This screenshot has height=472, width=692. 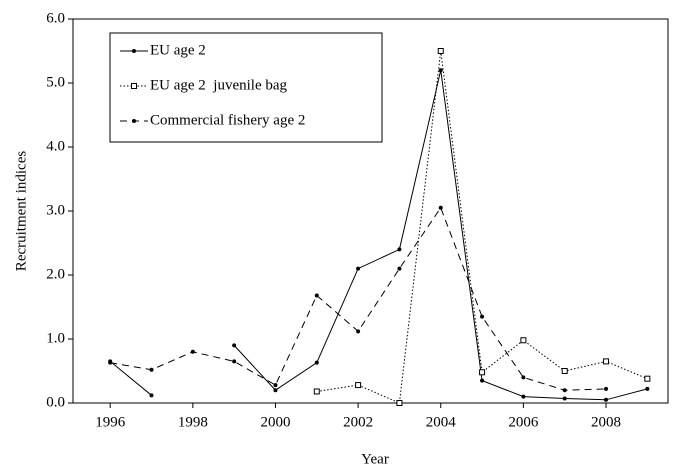 I want to click on x-axis-label: Year, so click(x=375, y=459).